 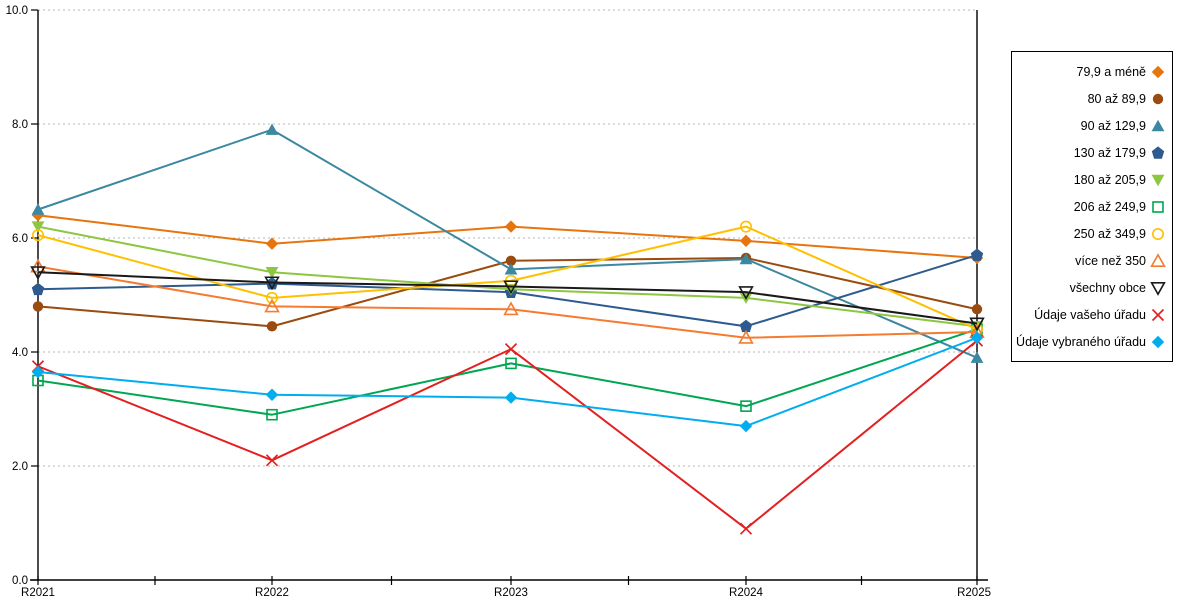 I want to click on x-axis-label: R2025, so click(x=974, y=593).